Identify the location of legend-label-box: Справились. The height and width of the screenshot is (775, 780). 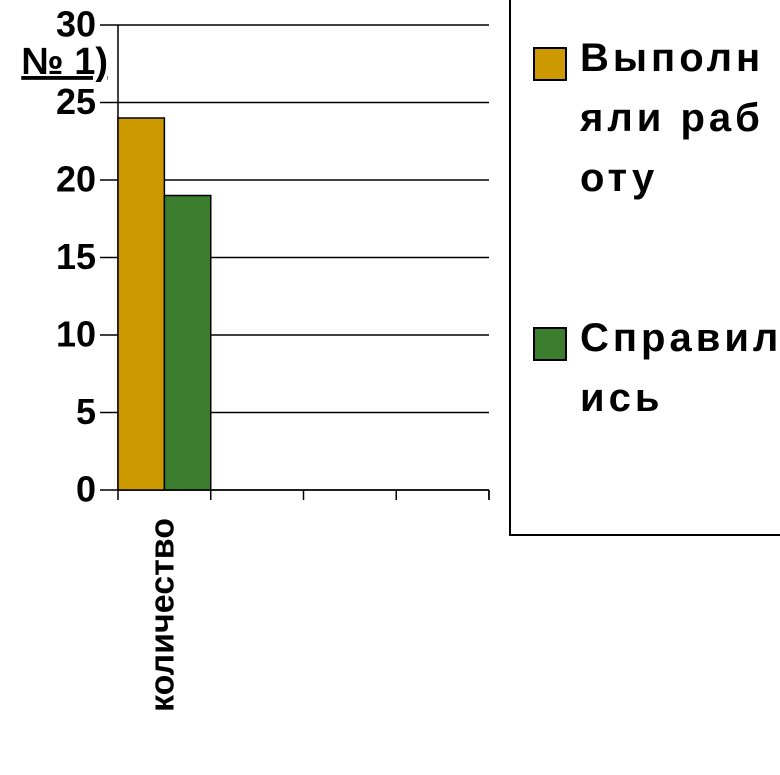
(680, 368).